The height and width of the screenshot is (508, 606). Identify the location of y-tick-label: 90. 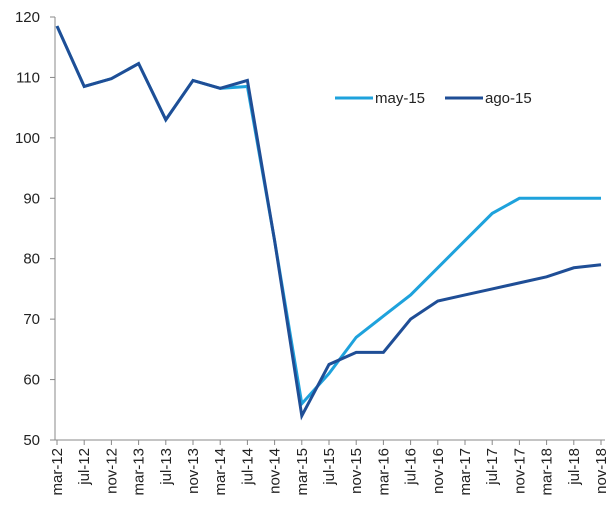
(31, 198).